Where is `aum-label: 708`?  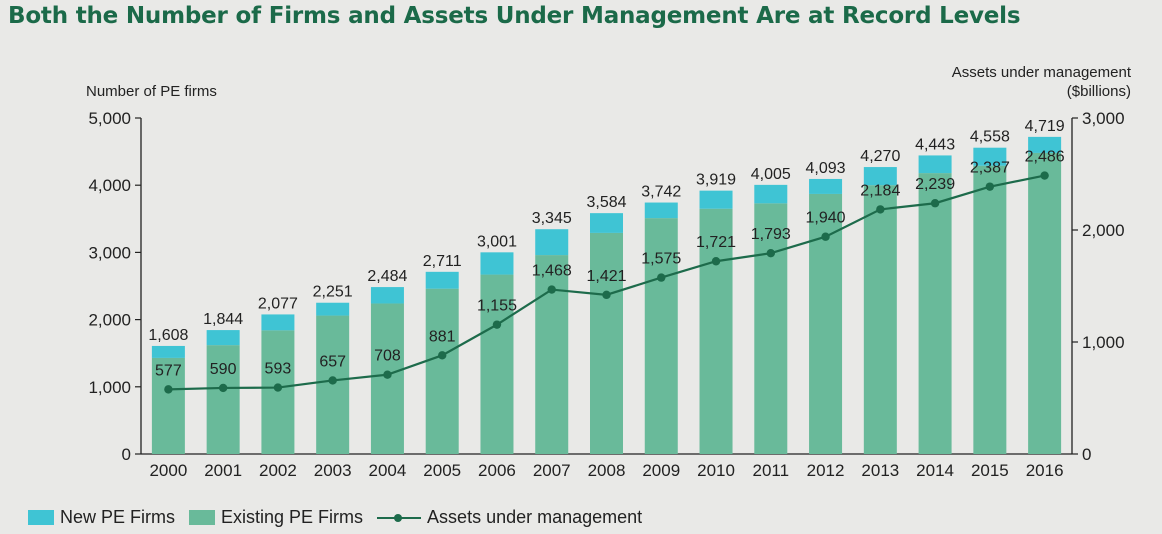 aum-label: 708 is located at coordinates (387, 356).